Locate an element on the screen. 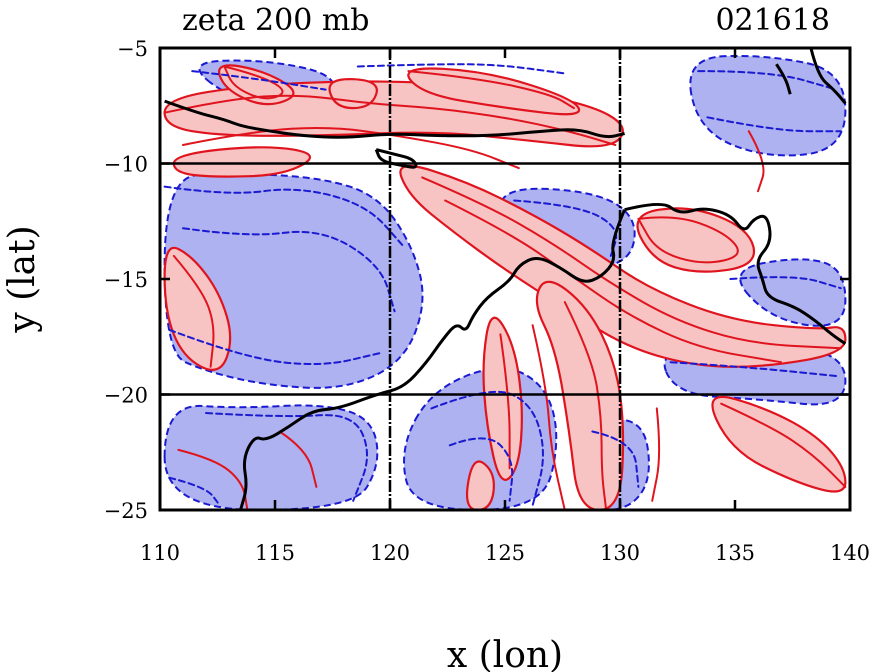  x-tick-label-135: 135 is located at coordinates (735, 553).